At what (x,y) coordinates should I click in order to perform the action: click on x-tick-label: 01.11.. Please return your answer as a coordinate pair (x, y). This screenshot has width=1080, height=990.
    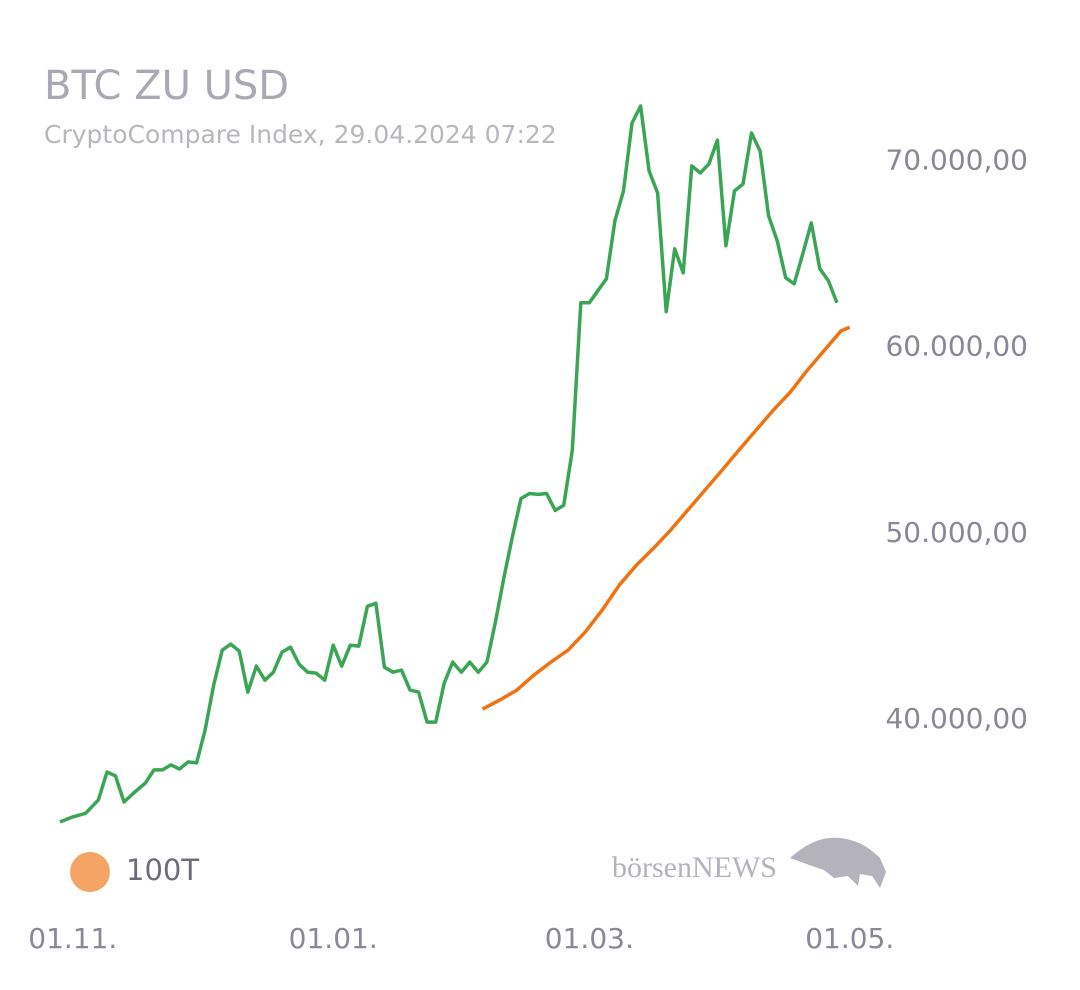
    Looking at the image, I should click on (72, 938).